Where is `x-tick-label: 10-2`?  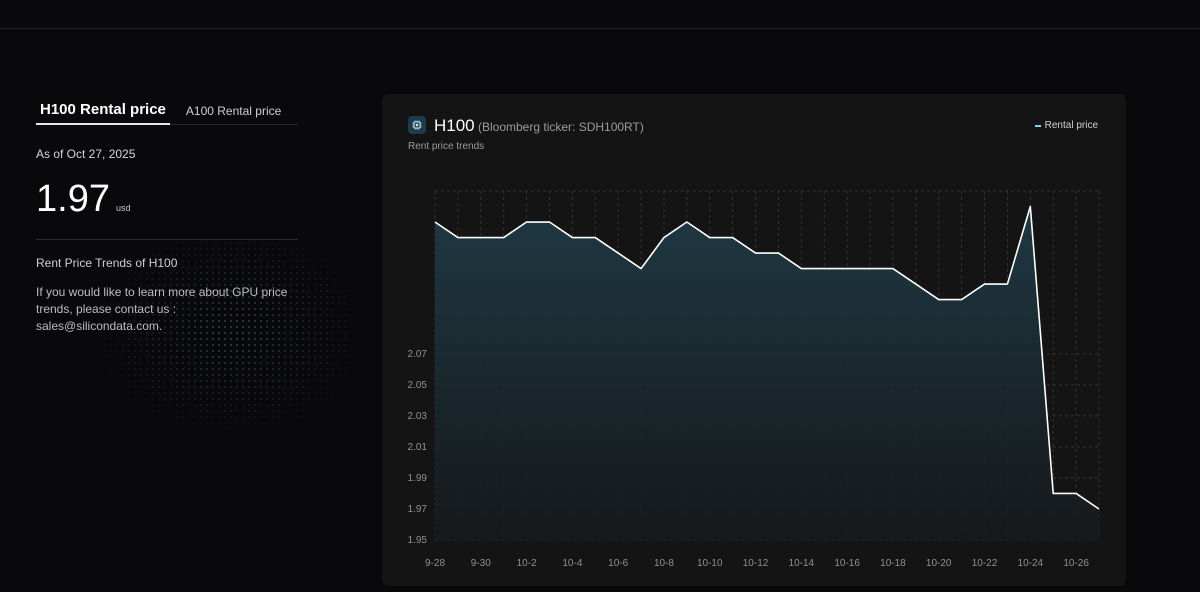
x-tick-label: 10-2 is located at coordinates (527, 563).